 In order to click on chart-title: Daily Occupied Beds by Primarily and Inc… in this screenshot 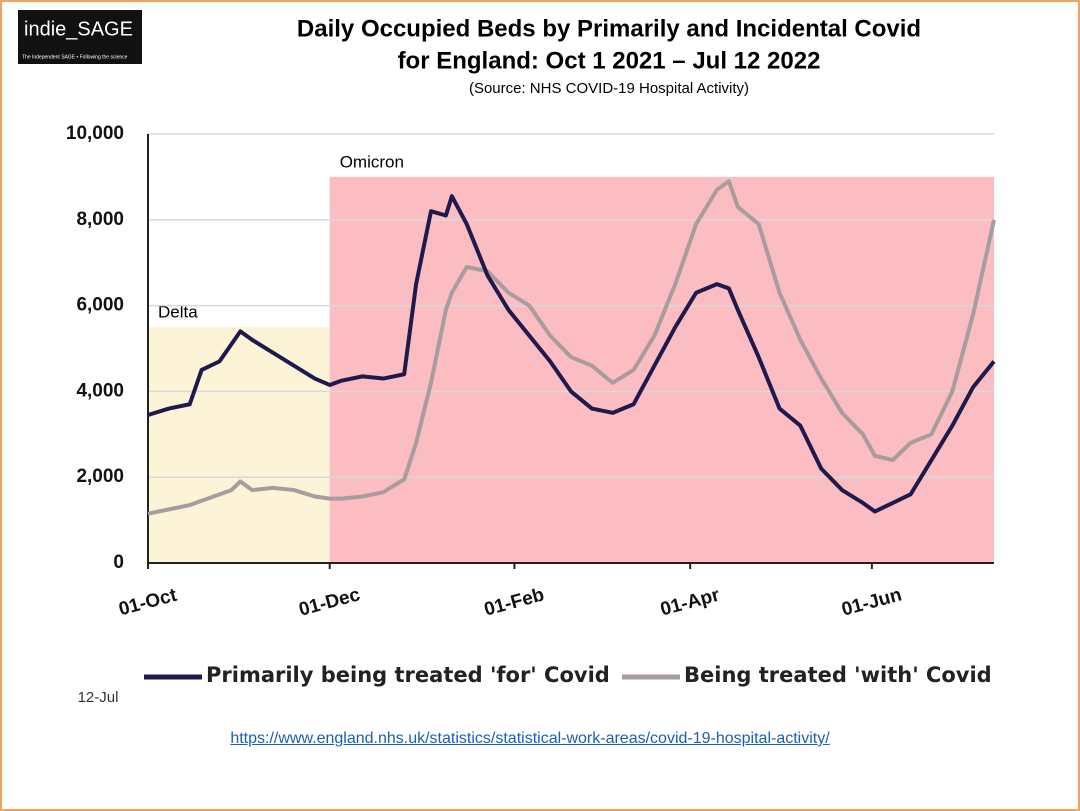, I will do `click(609, 28)`.